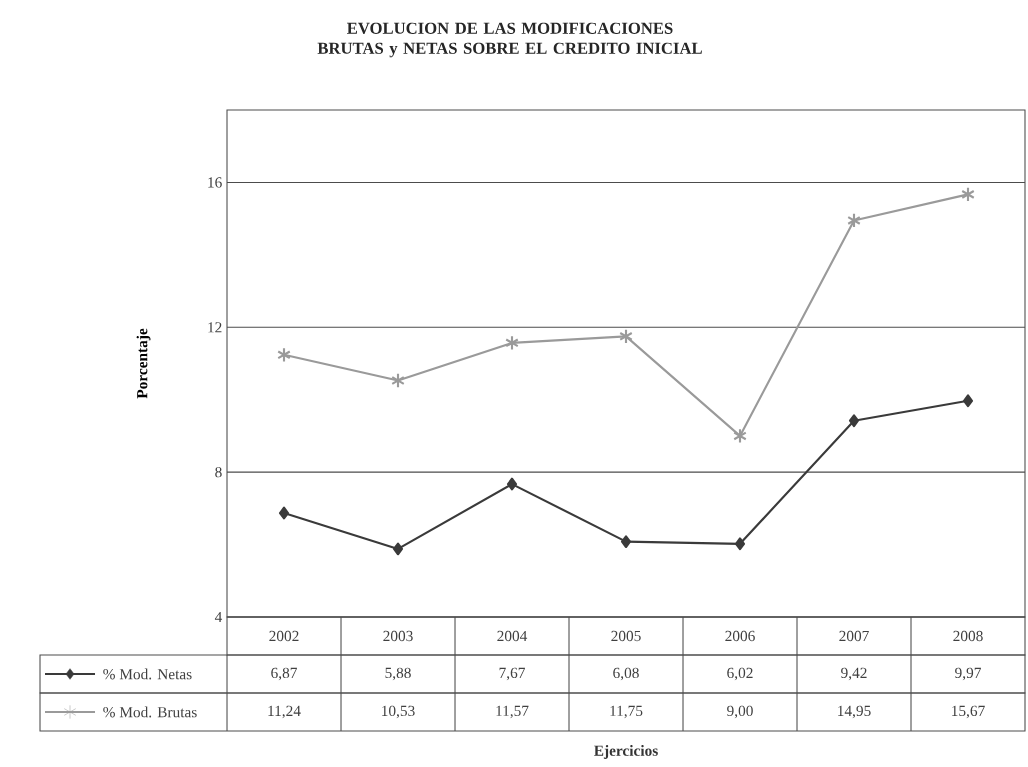 This screenshot has width=1028, height=767. Describe the element at coordinates (854, 636) in the screenshot. I see `x-tick-label: 2007` at that location.